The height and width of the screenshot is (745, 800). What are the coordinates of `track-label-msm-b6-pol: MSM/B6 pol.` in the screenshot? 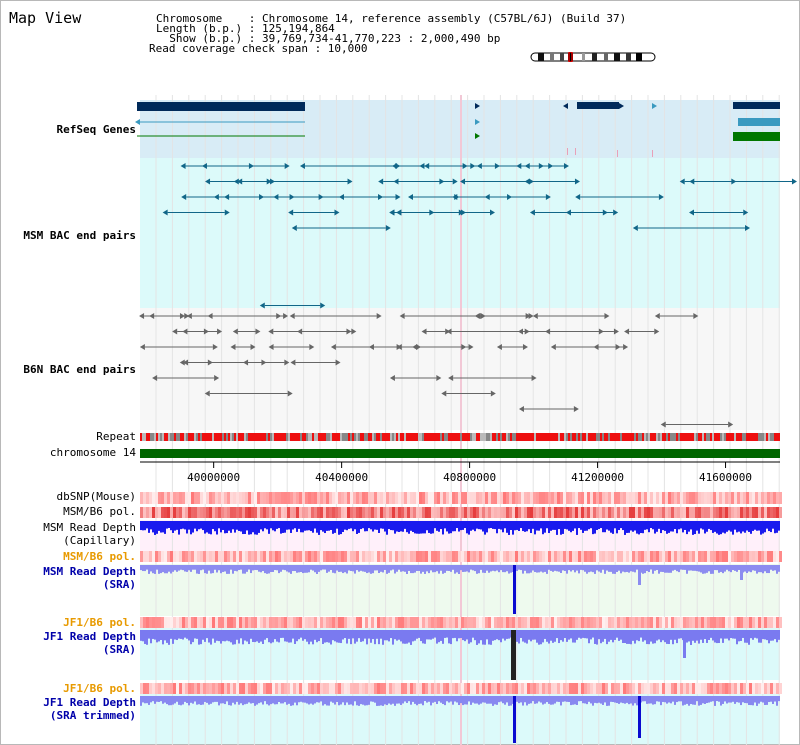 It's located at (99, 511).